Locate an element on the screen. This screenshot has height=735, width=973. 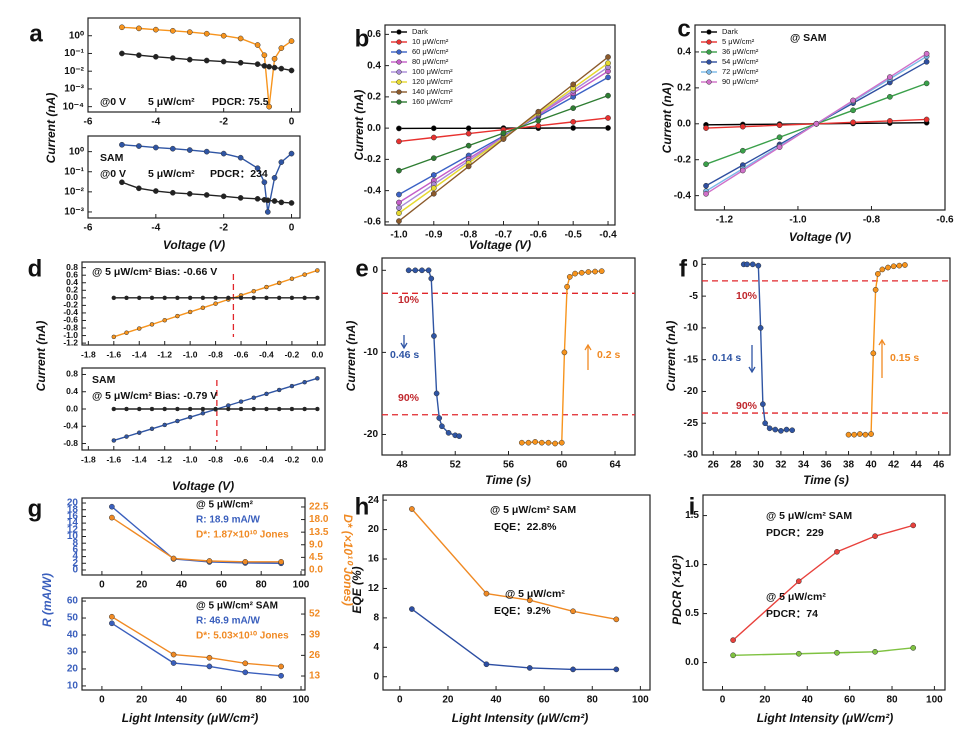
y-tick-label: 1.5 is located at coordinates (692, 515).